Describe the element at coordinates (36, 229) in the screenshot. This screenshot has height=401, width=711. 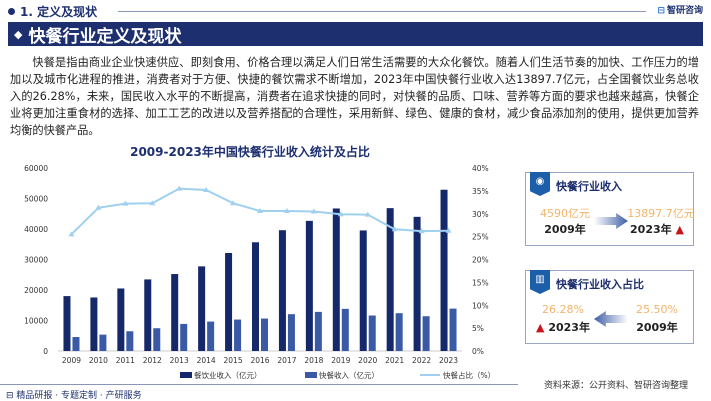
I see `y-tick-label: 40000` at that location.